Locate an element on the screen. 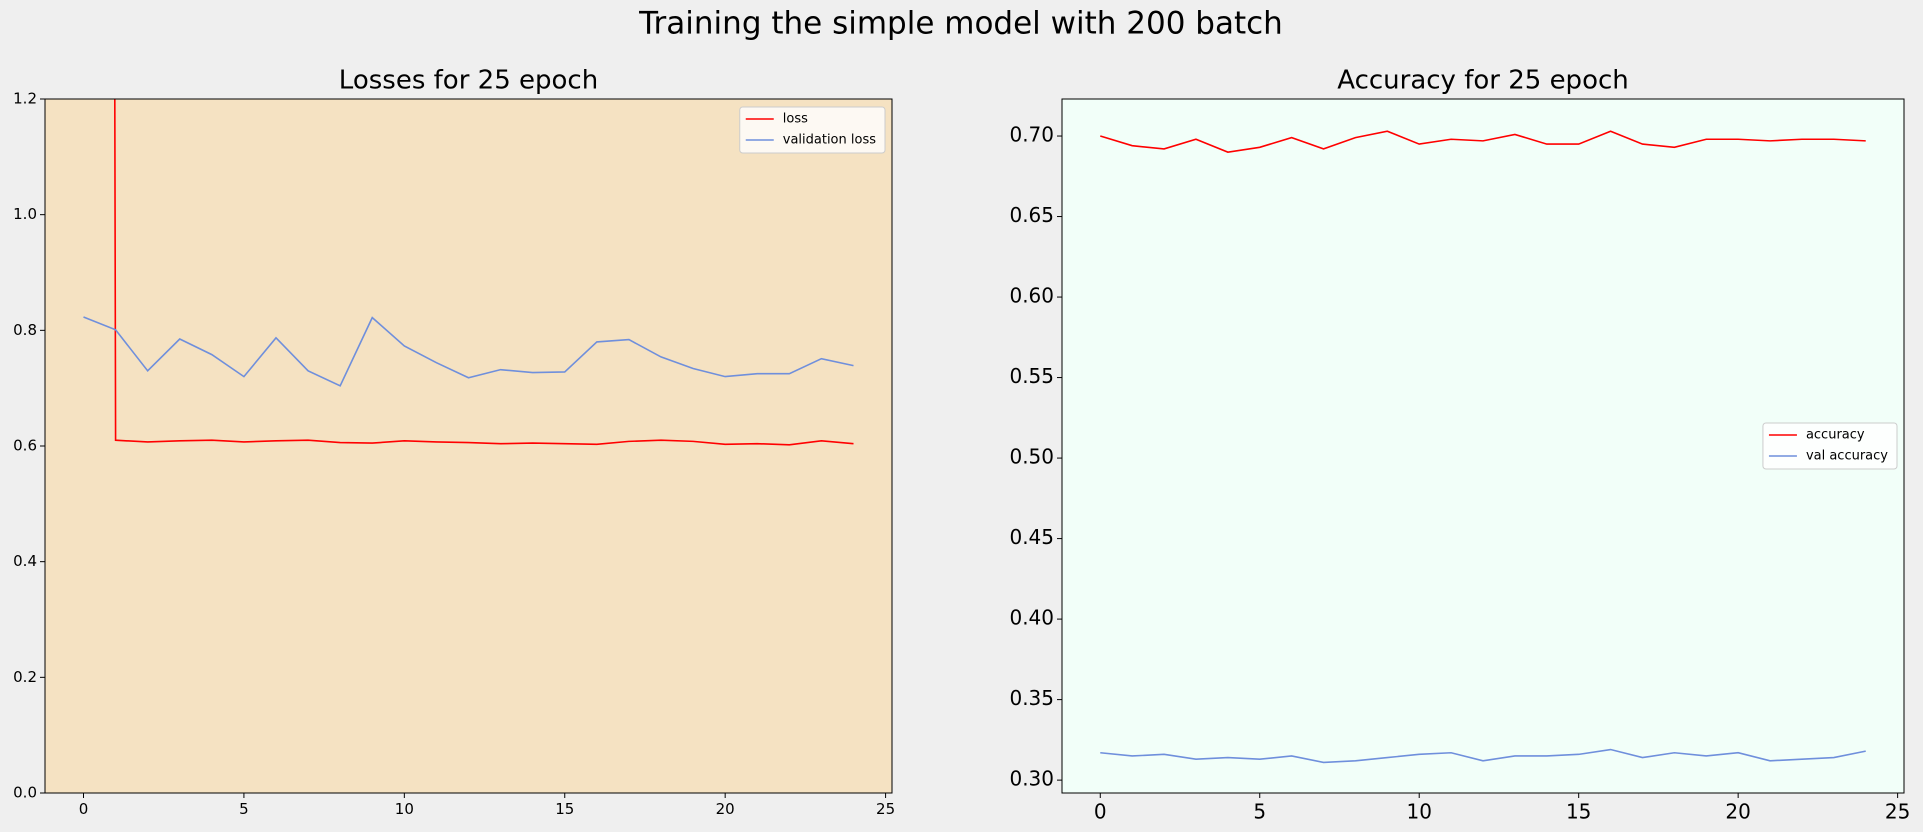  y-tick-label: 0.60 is located at coordinates (1031, 296).